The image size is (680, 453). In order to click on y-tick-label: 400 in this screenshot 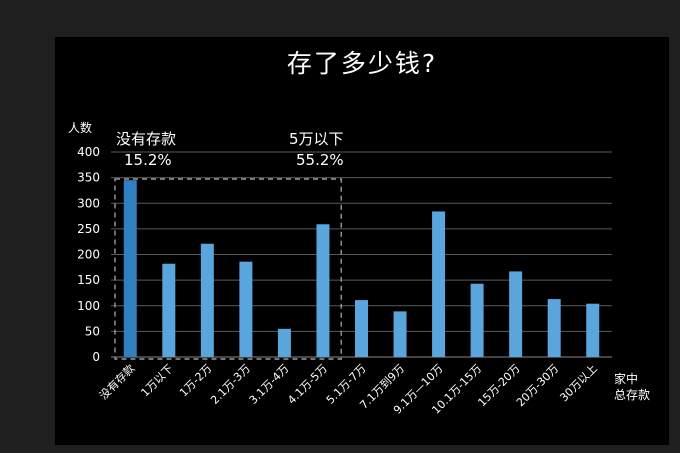, I will do `click(88, 152)`.